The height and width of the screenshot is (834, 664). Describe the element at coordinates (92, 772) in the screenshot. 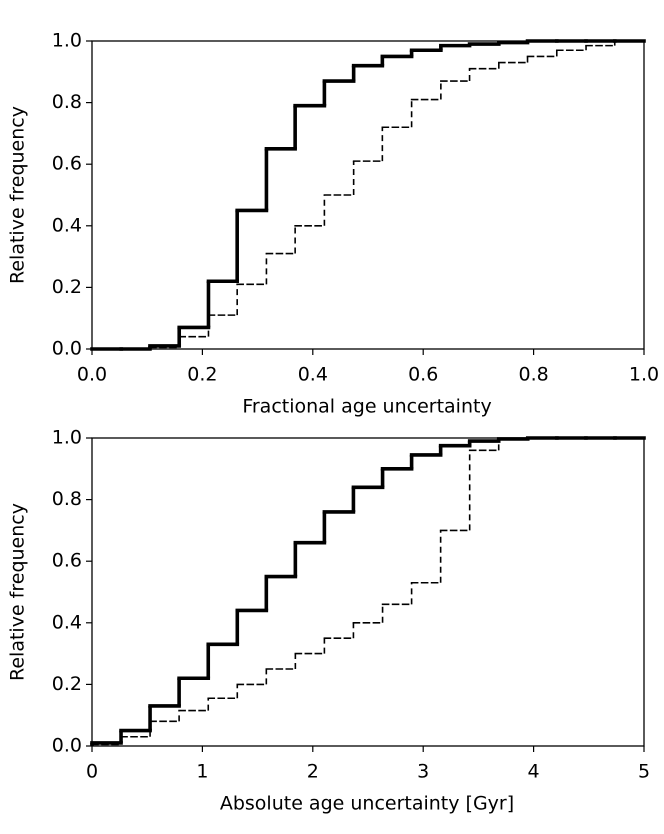

I see `x-tick-label: 0` at that location.